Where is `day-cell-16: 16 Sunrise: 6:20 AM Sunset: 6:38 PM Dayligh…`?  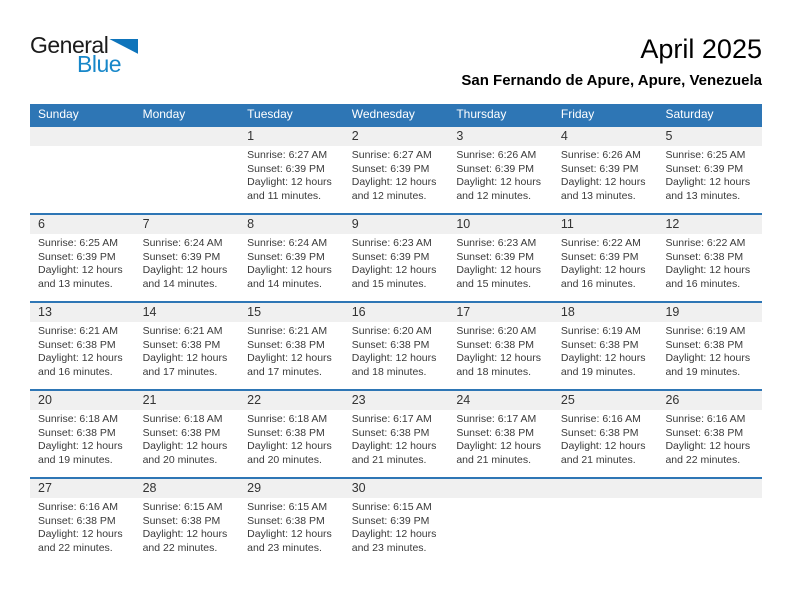
day-cell-16: 16 Sunrise: 6:20 AM Sunset: 6:38 PM Dayligh… is located at coordinates (396, 346).